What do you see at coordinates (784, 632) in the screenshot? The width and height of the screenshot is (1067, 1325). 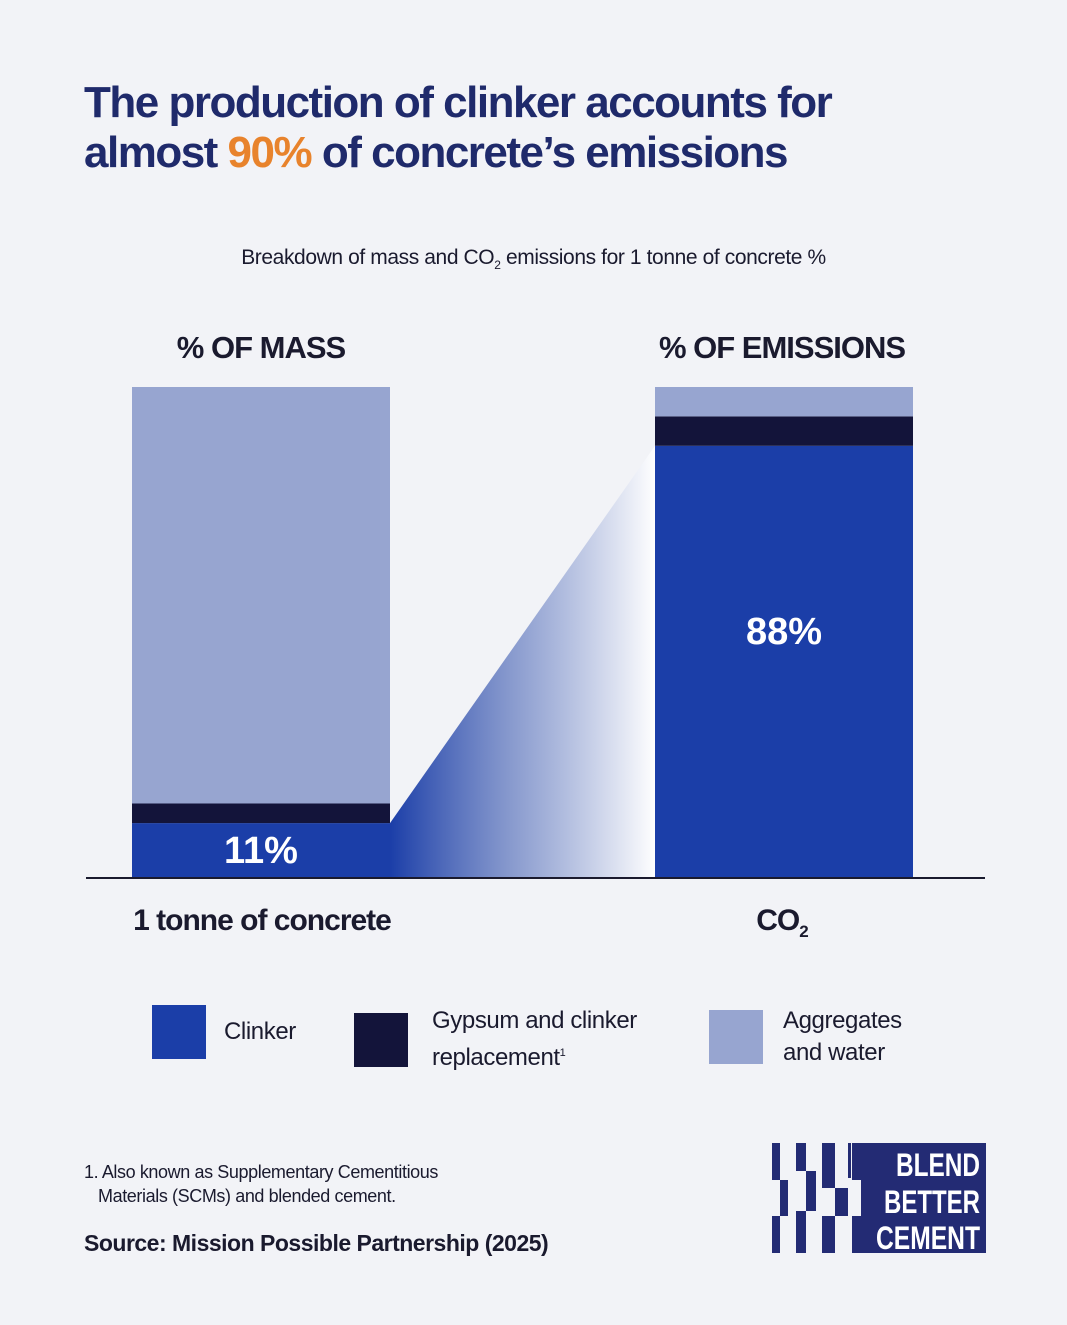 I see `data-label-clinker-emissions: 88%` at bounding box center [784, 632].